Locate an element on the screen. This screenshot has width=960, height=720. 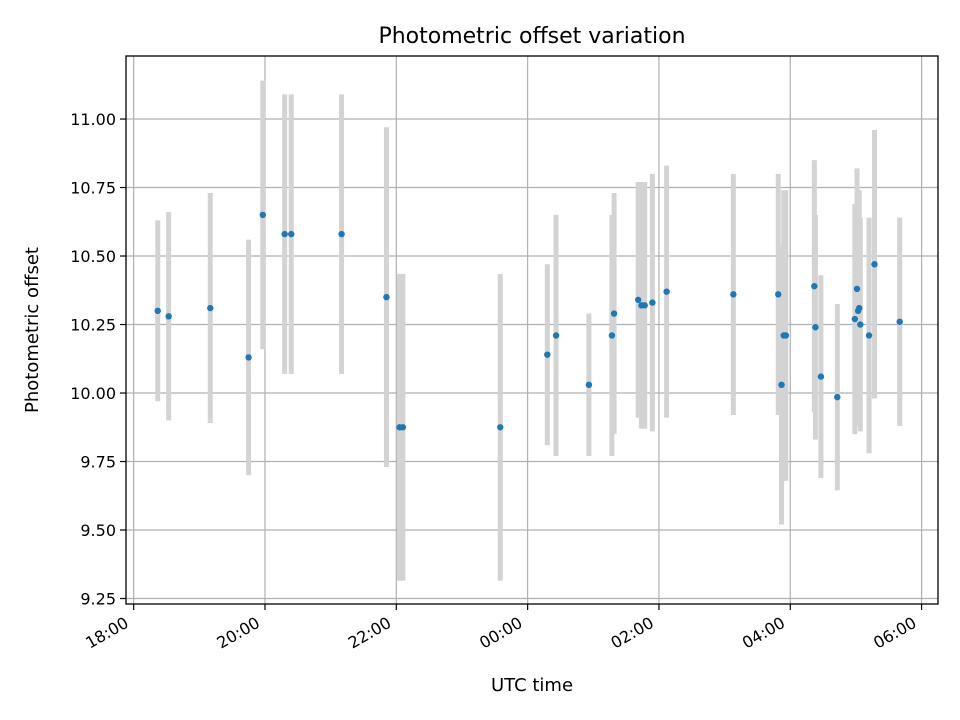
x-axis-label: UTC time is located at coordinates (532, 685).